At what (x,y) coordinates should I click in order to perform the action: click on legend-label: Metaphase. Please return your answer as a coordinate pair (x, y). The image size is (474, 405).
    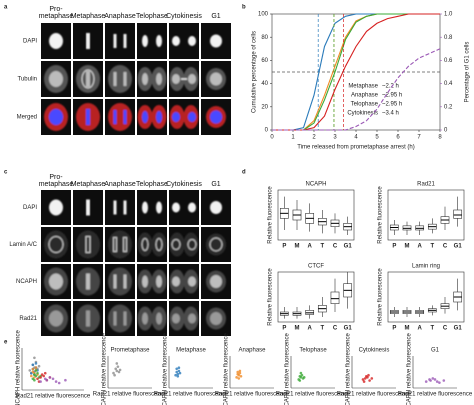
    Looking at the image, I should click on (363, 87).